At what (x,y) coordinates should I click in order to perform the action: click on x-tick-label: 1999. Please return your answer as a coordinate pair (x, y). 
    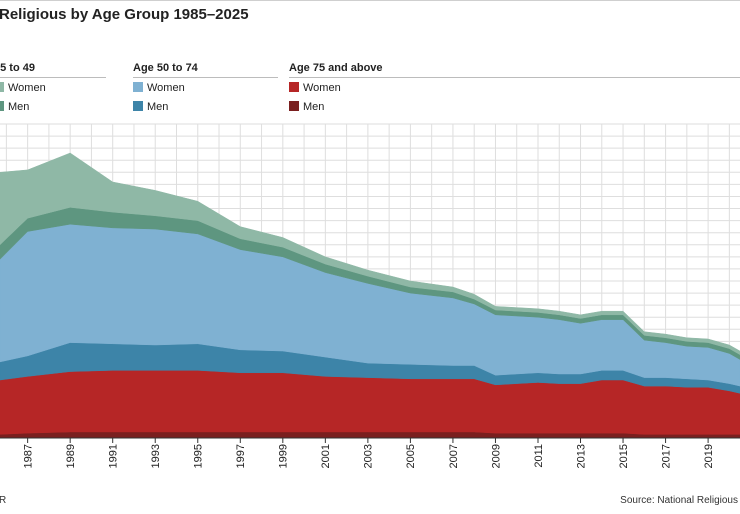
    Looking at the image, I should click on (284, 456).